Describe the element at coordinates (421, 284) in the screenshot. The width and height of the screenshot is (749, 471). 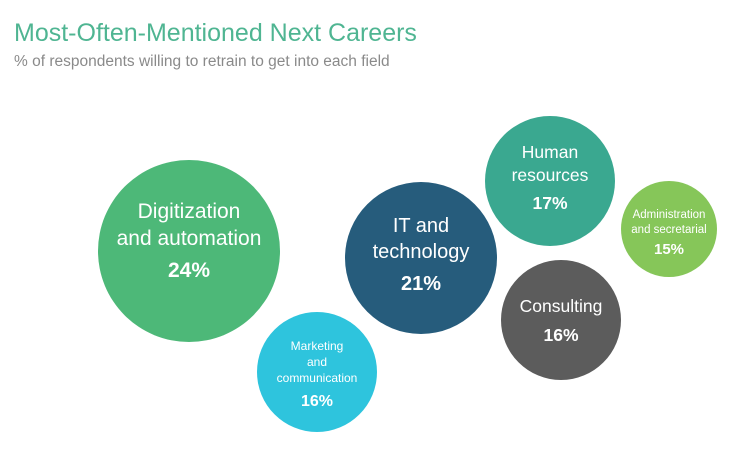
I see `bubble-value-it-and-technology: 21%` at that location.